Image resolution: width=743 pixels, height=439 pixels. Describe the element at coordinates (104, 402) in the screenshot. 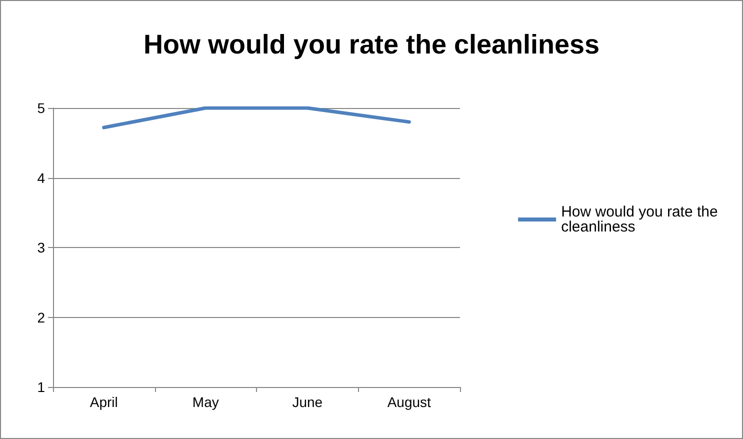

I see `x-tick-label: April` at that location.